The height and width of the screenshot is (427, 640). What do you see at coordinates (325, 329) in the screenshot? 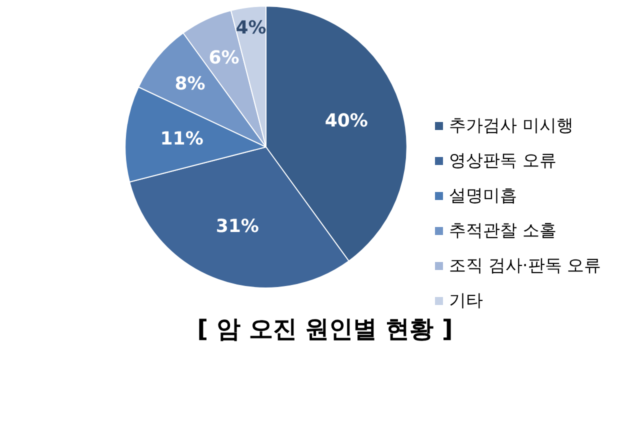
I see `text: [ 암 오진 원인별 현황 ]` at bounding box center [325, 329].